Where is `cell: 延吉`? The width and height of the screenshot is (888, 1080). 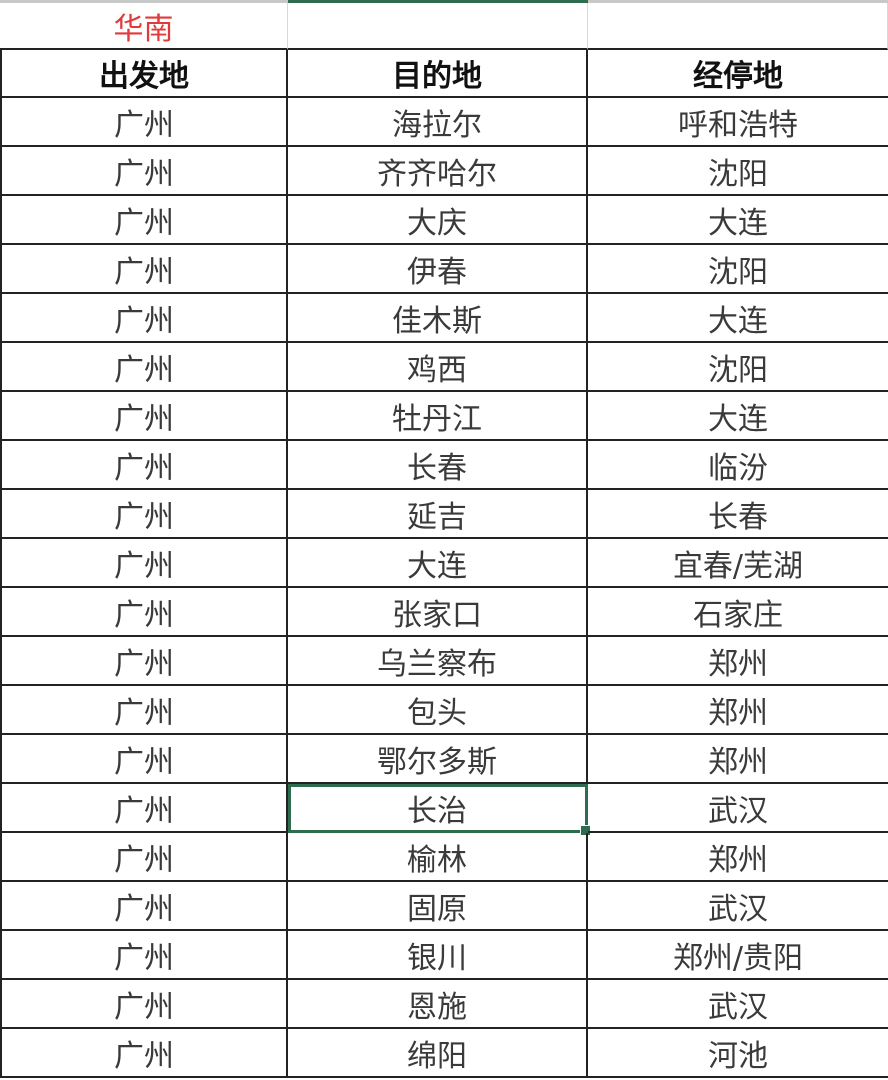 cell: 延吉 is located at coordinates (438, 514).